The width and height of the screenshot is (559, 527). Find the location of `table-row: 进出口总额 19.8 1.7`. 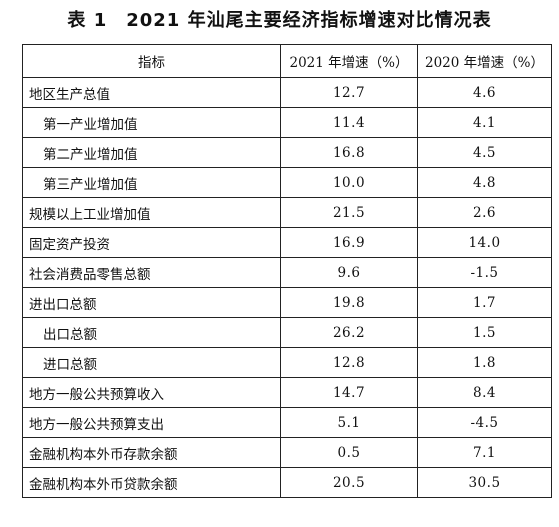

table-row: 进出口总额 19.8 1.7 is located at coordinates (287, 302).